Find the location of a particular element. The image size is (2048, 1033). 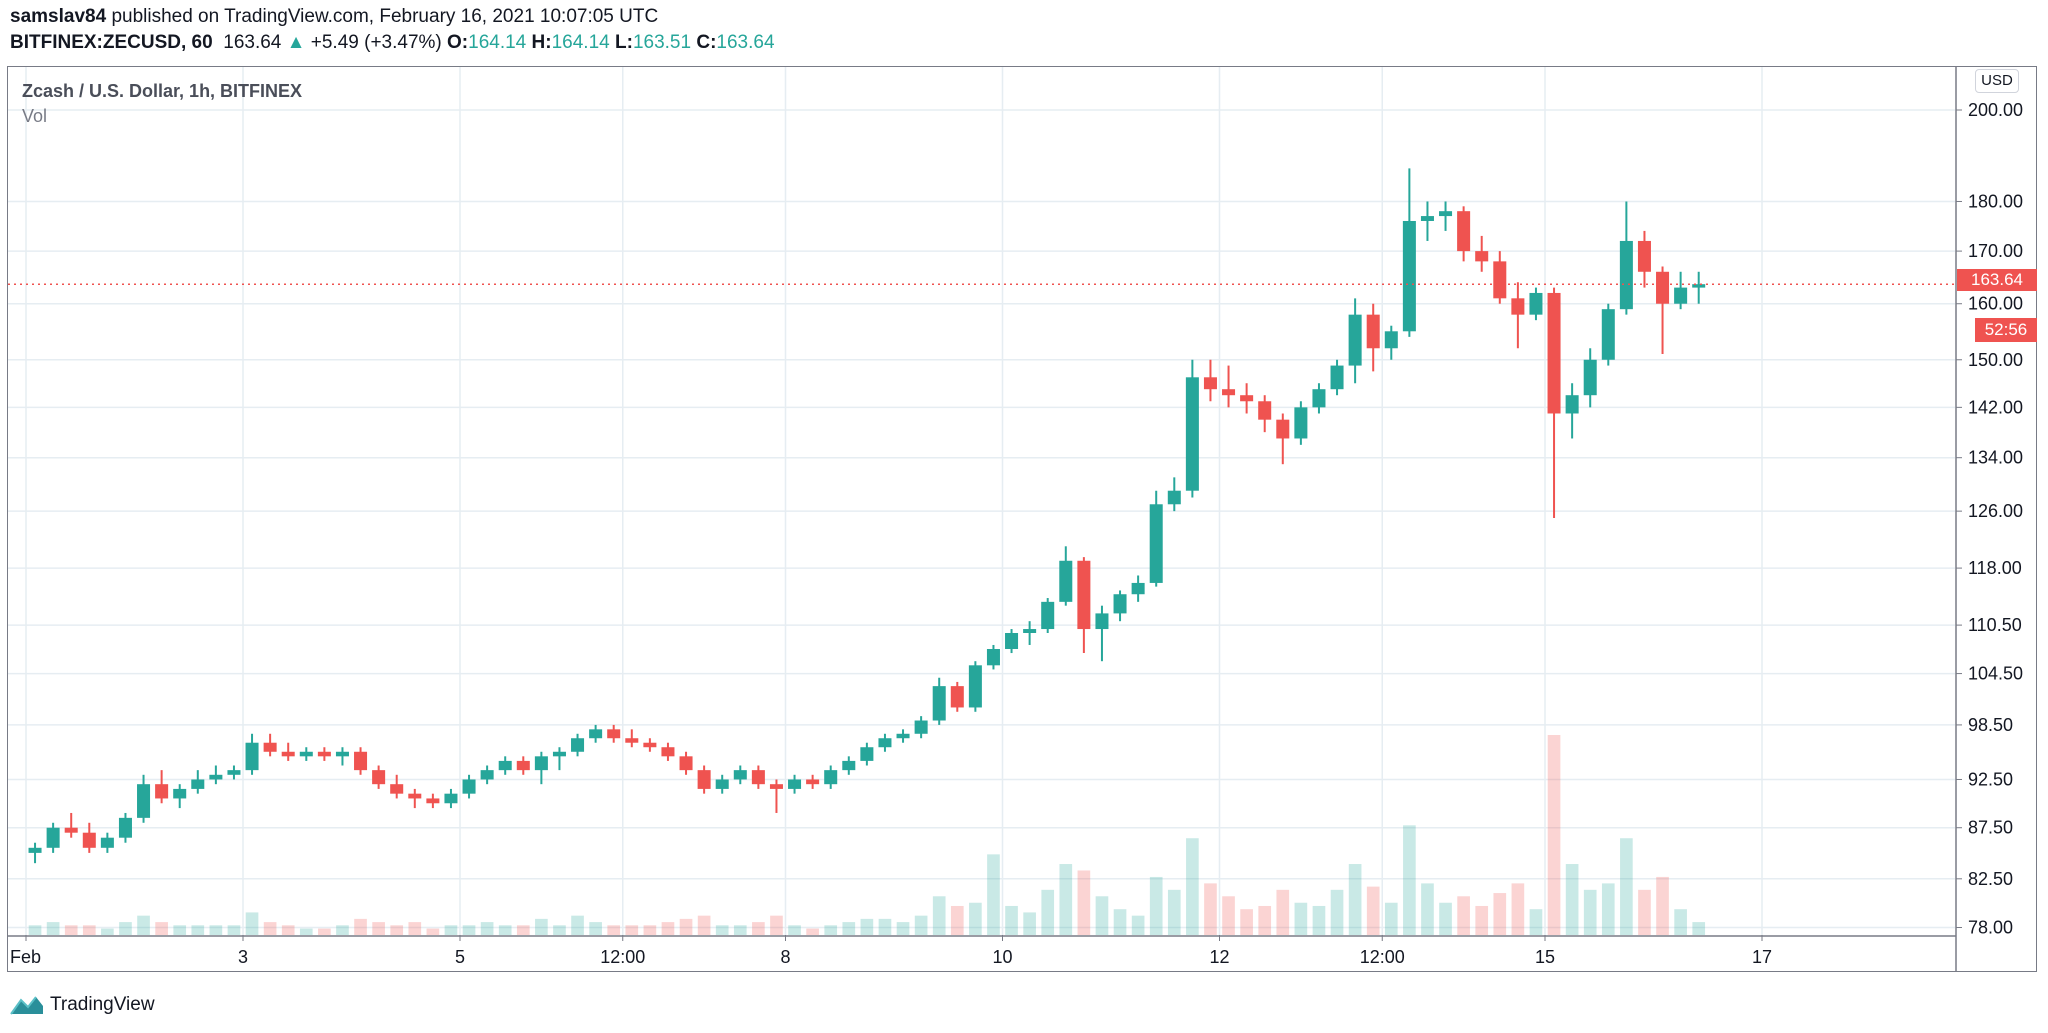

y-tick-label: 118.00 is located at coordinates (1995, 568).